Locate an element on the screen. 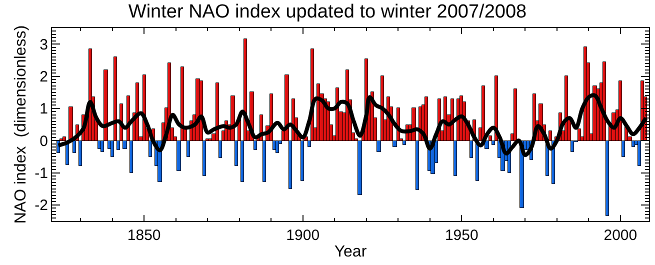  y-tick-label: -2 is located at coordinates (41, 205).